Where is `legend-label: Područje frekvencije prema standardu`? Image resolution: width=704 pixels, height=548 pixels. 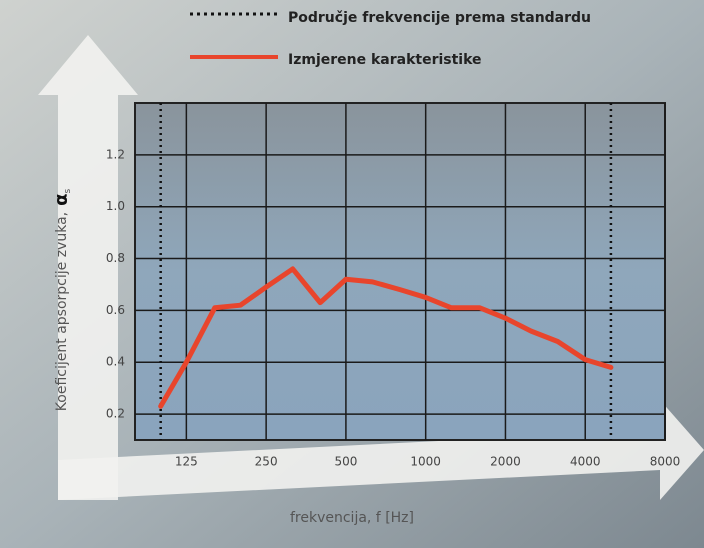 legend-label: Područje frekvencije prema standardu is located at coordinates (439, 18).